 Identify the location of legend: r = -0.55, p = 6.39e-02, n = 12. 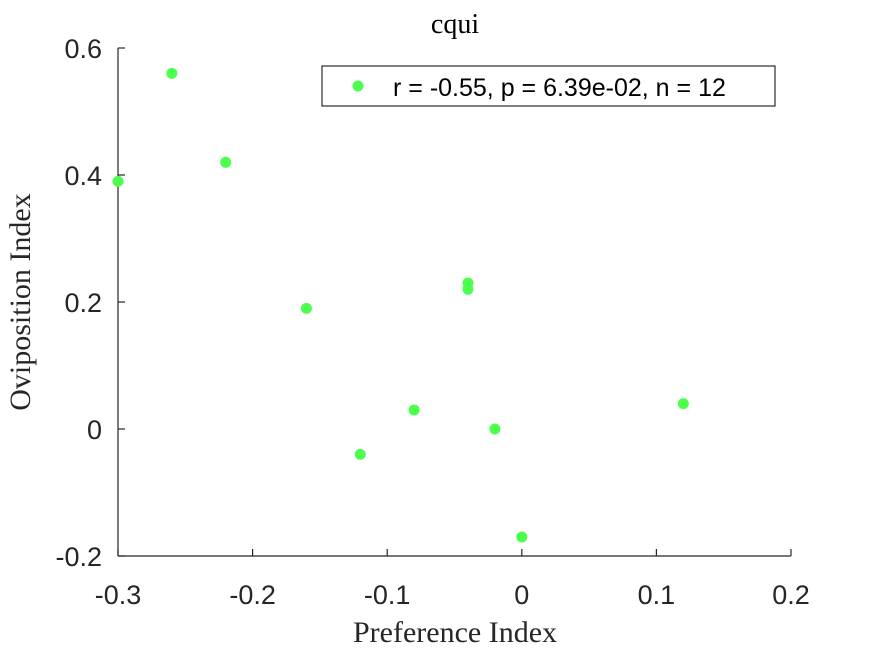
(548, 86).